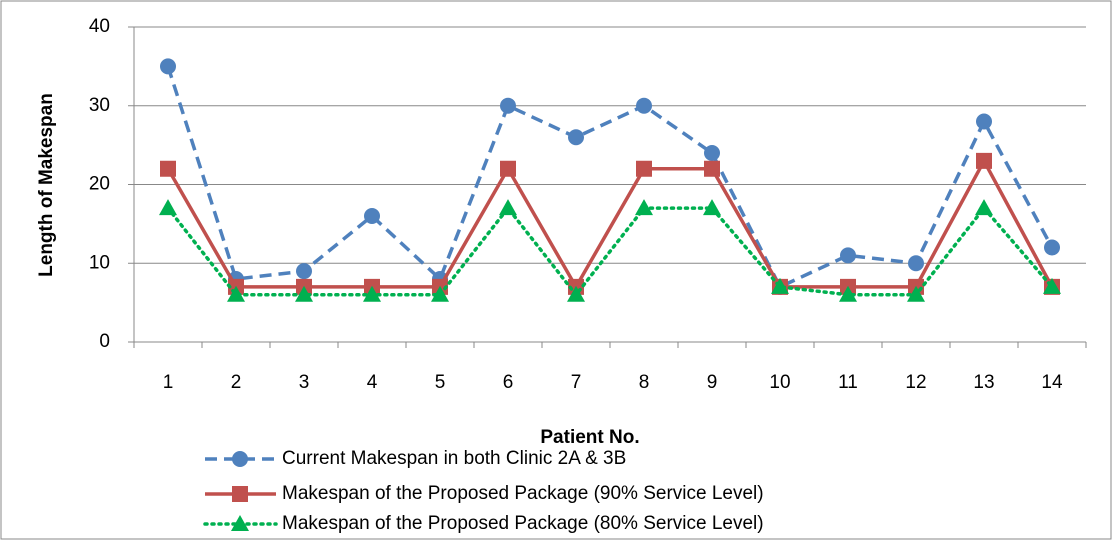 This screenshot has width=1113, height=546. What do you see at coordinates (99, 184) in the screenshot?
I see `y-tick-label: 20` at bounding box center [99, 184].